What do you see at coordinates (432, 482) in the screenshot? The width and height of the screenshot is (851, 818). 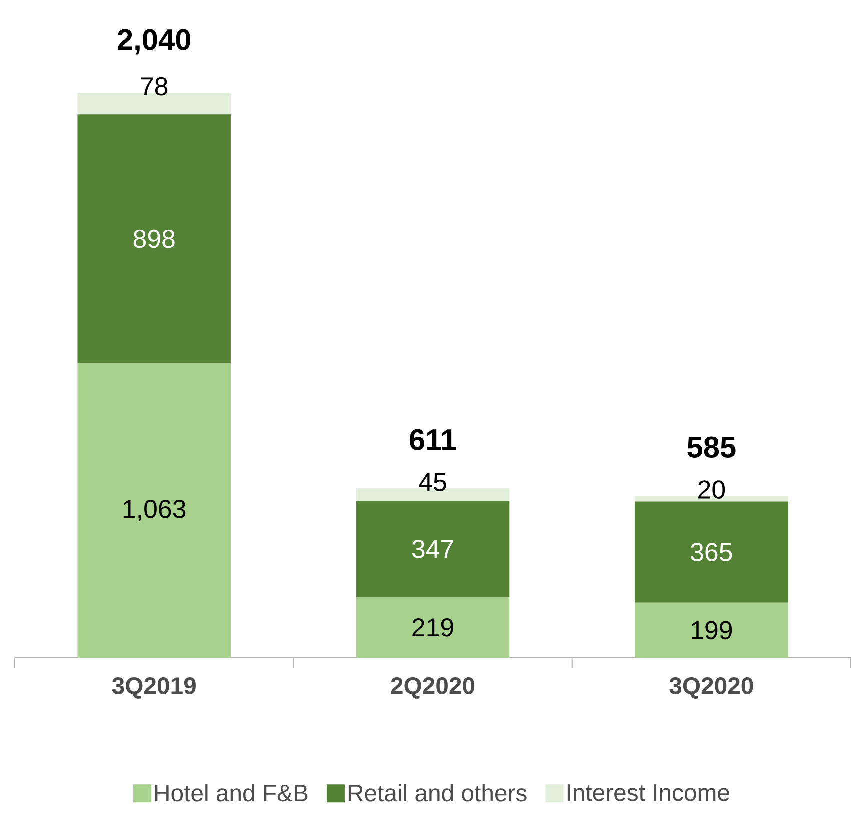 I see `data-label: 45` at bounding box center [432, 482].